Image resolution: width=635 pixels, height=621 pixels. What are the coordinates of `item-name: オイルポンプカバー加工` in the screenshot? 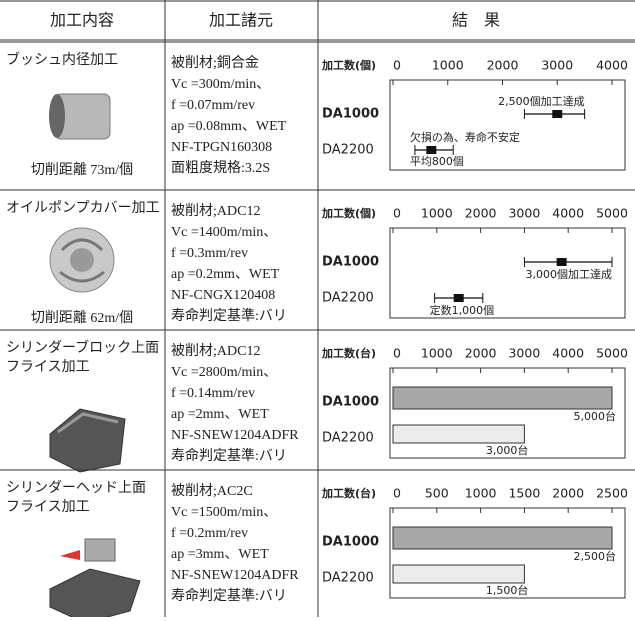 It's located at (83, 208).